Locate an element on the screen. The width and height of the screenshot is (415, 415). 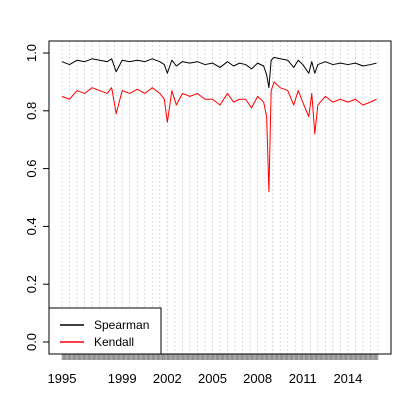
y-tick-label: 0.6 is located at coordinates (31, 169).